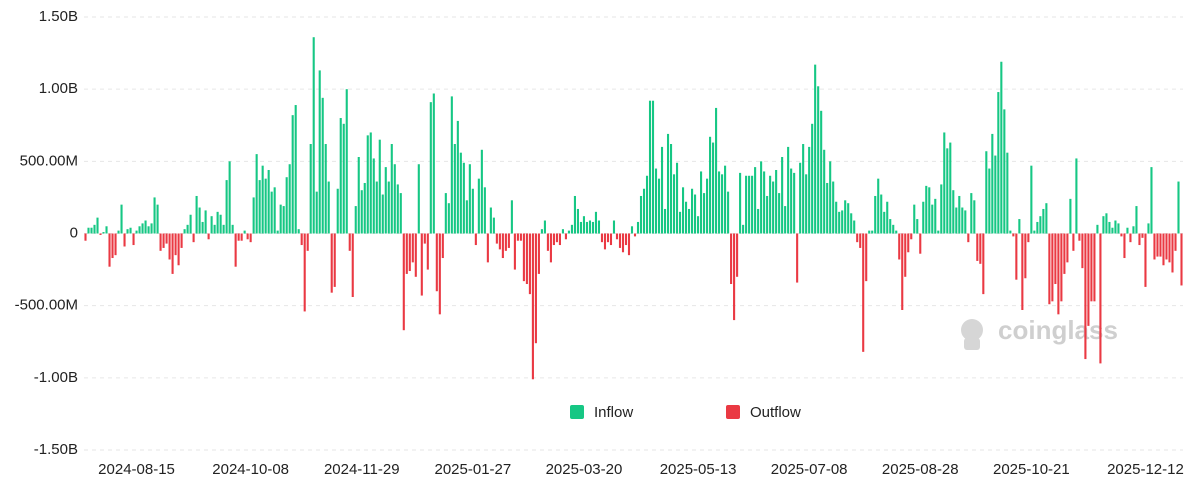 This screenshot has height=490, width=1200. I want to click on legend-label: Outflow, so click(775, 412).